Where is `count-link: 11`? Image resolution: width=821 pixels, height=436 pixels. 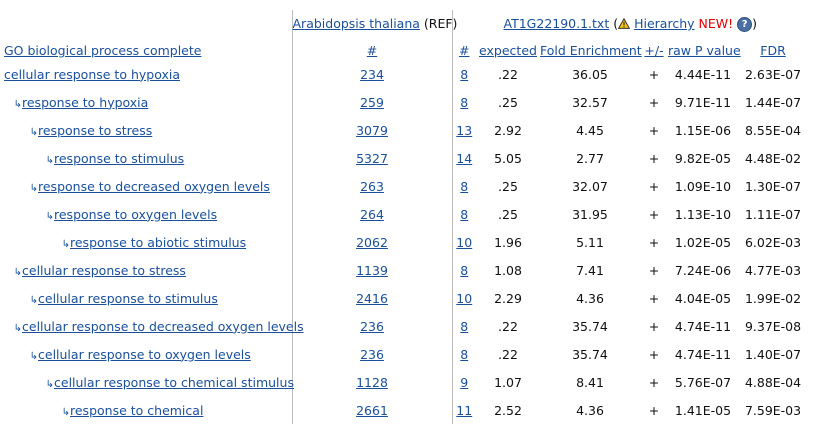 count-link: 11 is located at coordinates (464, 410).